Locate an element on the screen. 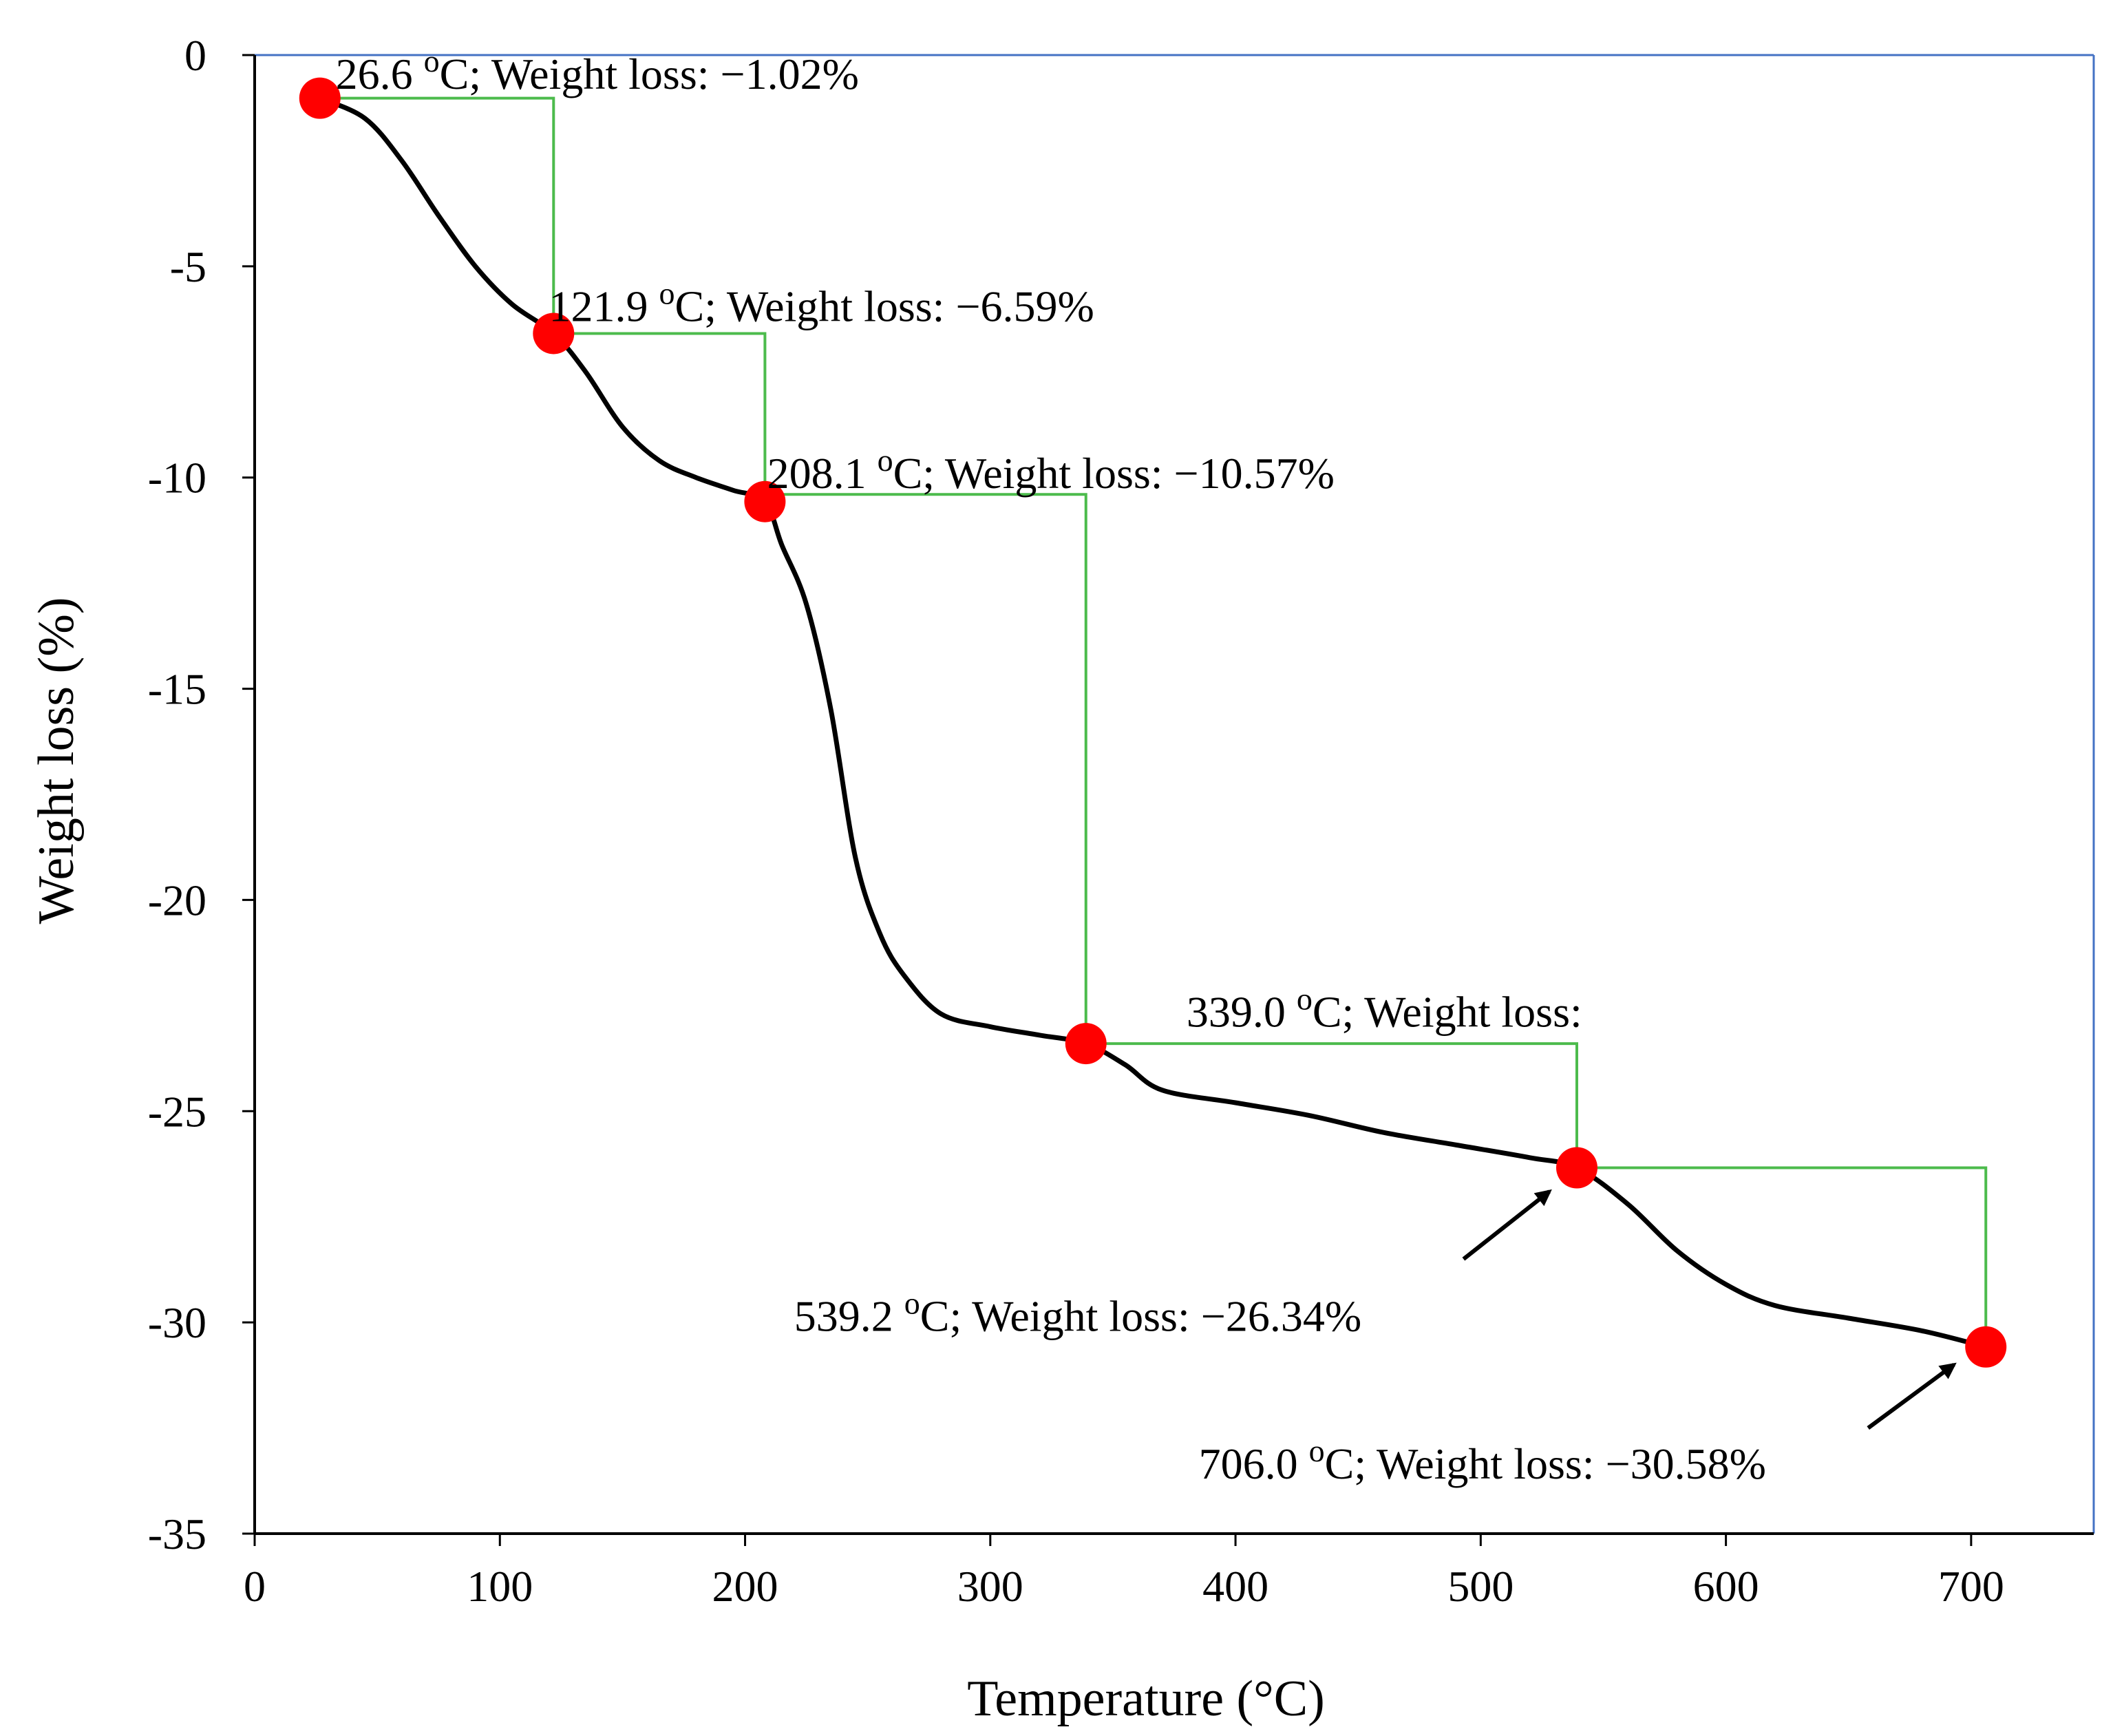  y-tick-label: -15 is located at coordinates (177, 689).